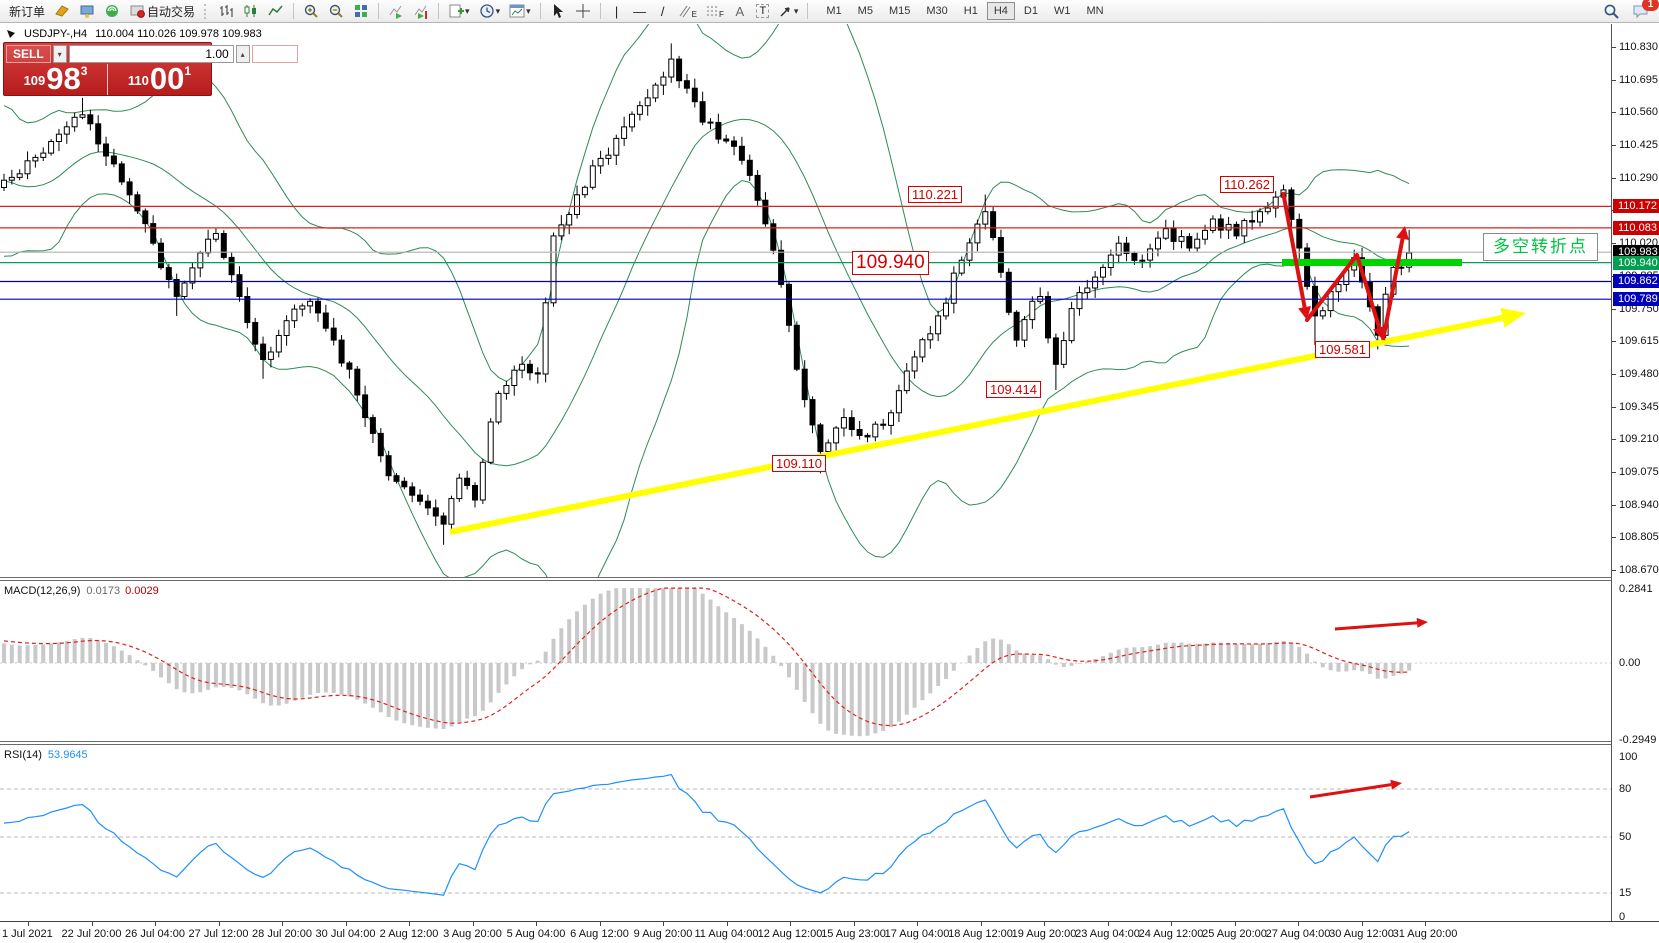  I want to click on volume-input, so click(151, 54).